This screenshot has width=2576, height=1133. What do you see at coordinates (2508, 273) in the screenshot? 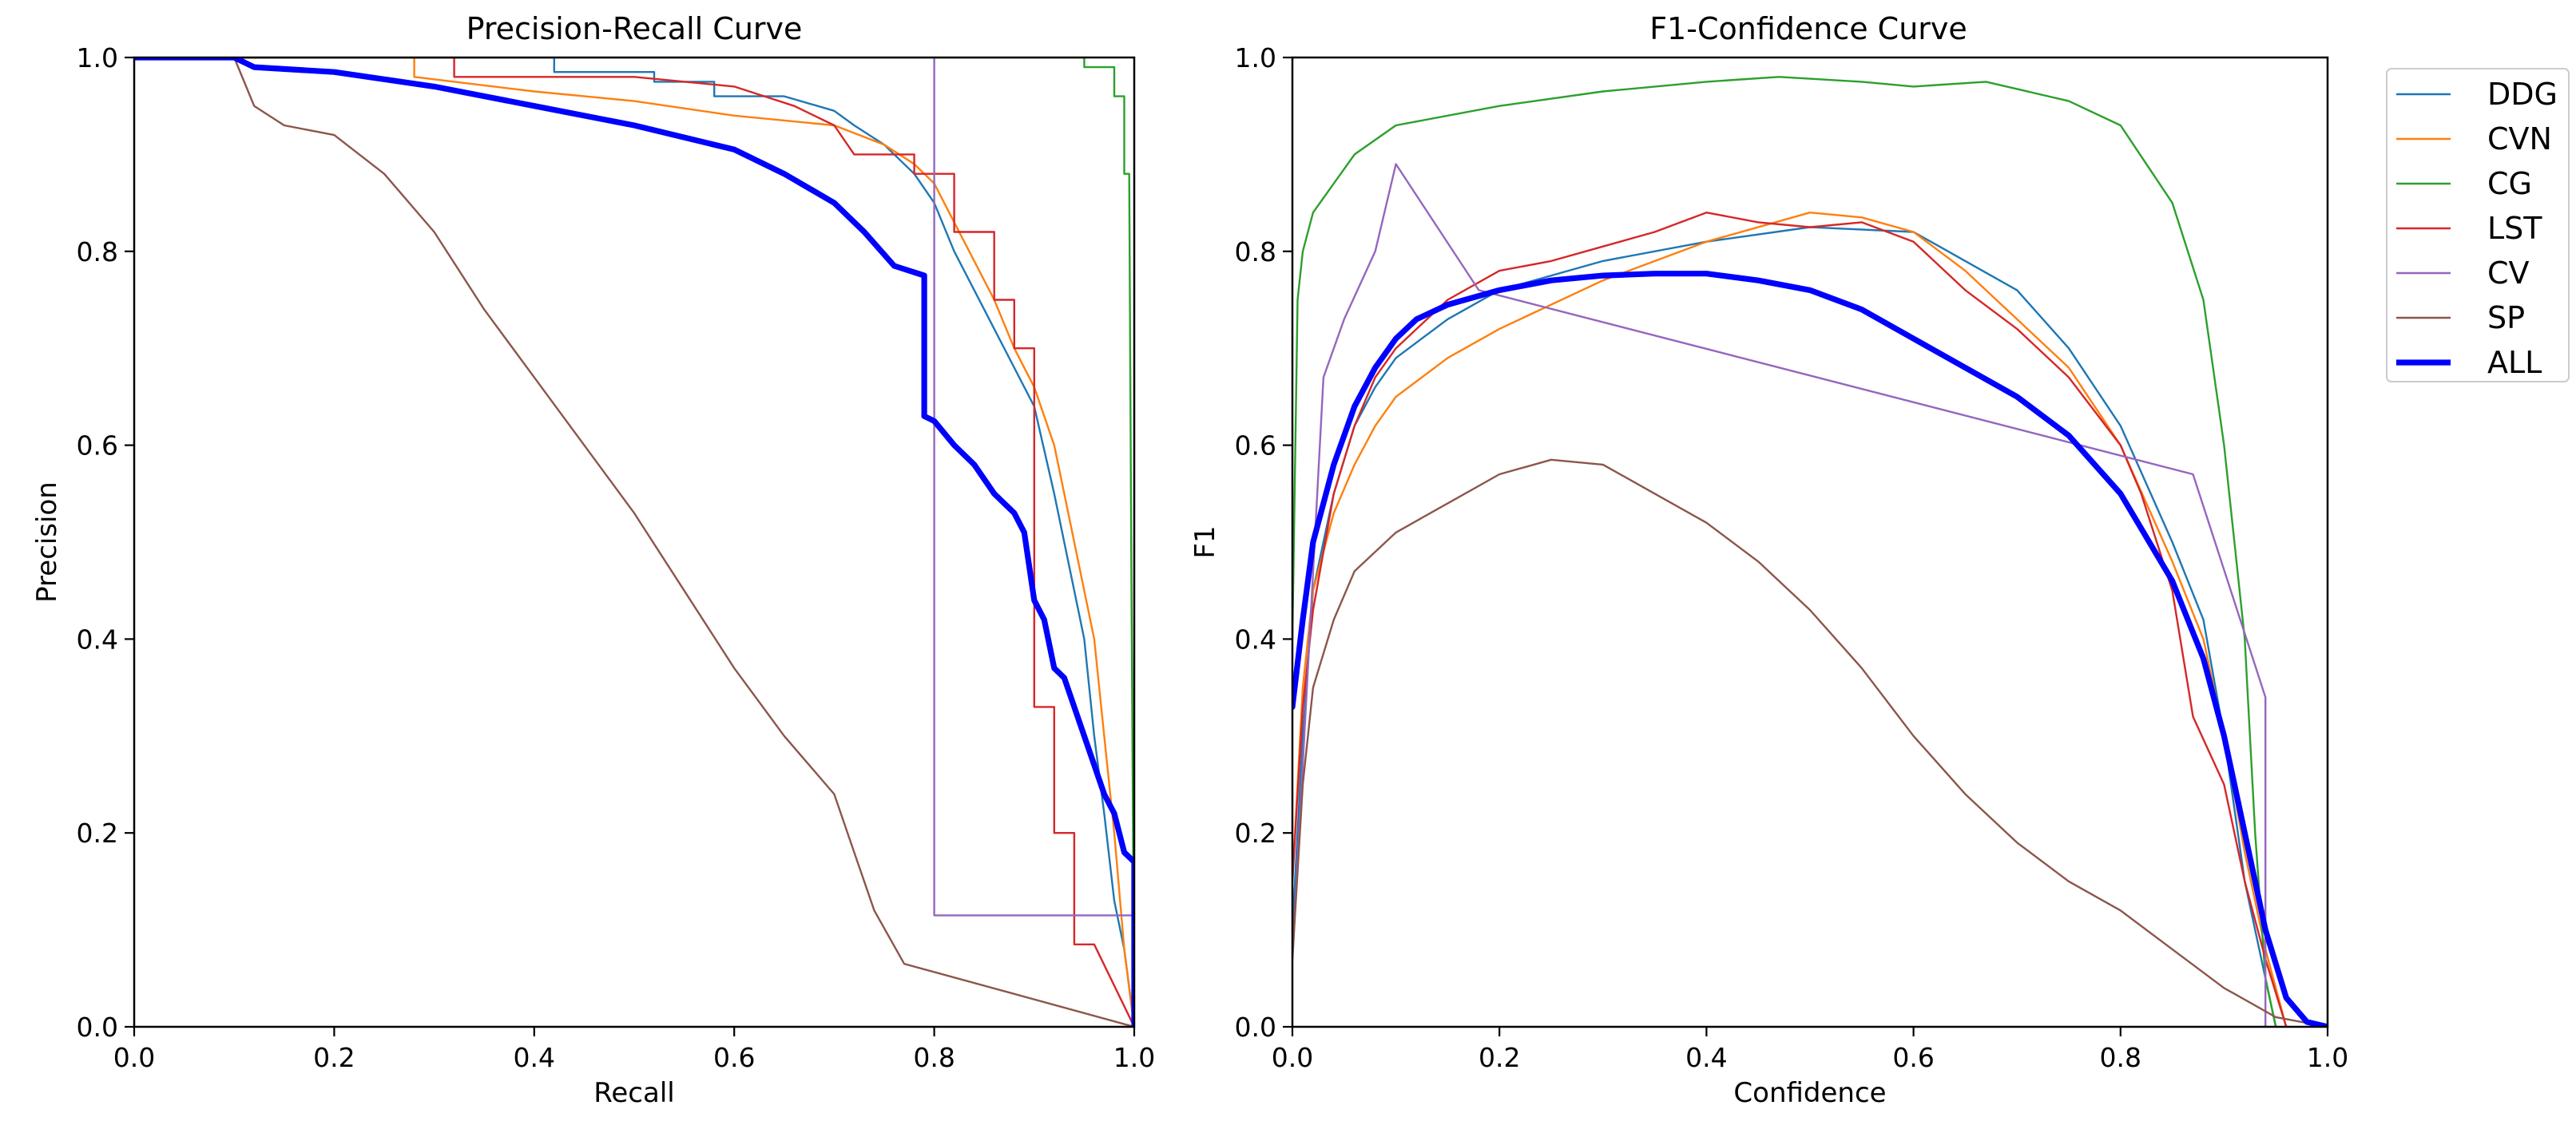
I see `legend-label-cv: CV` at bounding box center [2508, 273].